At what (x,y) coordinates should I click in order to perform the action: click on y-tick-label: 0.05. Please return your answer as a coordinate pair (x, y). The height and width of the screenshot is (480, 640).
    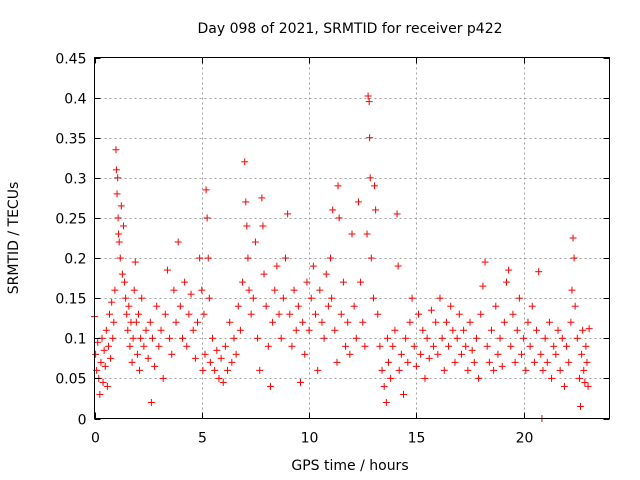
    Looking at the image, I should click on (70, 380).